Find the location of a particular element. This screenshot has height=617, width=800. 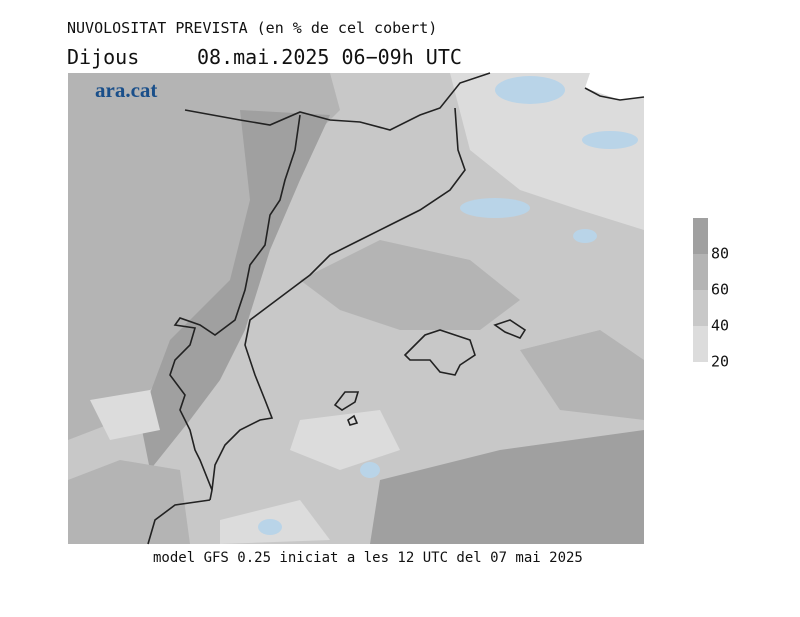

logo: ara.cat is located at coordinates (126, 90).